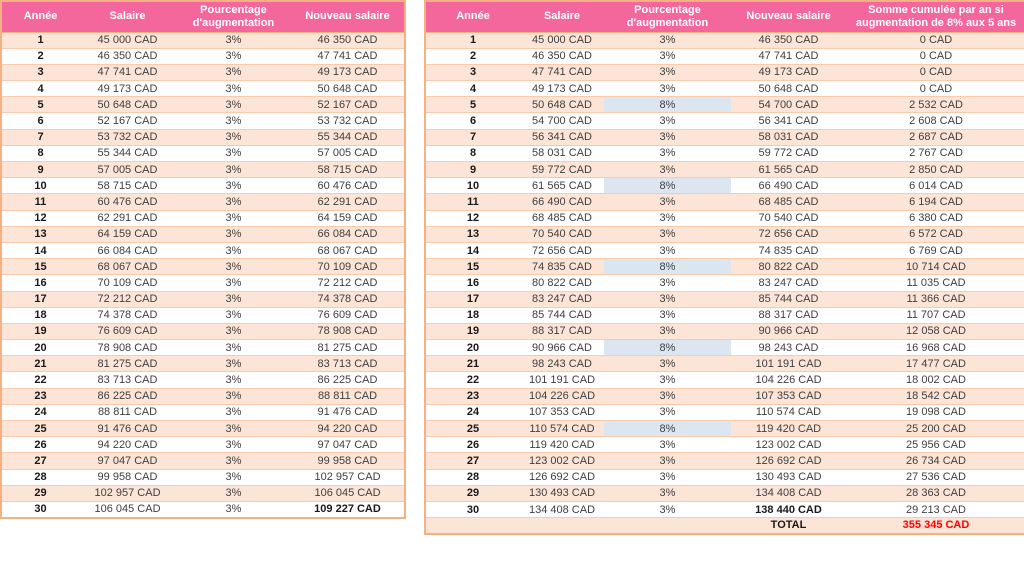 This screenshot has width=1024, height=569. What do you see at coordinates (667, 428) in the screenshot?
I see `cell-pourcentage: 8%` at bounding box center [667, 428].